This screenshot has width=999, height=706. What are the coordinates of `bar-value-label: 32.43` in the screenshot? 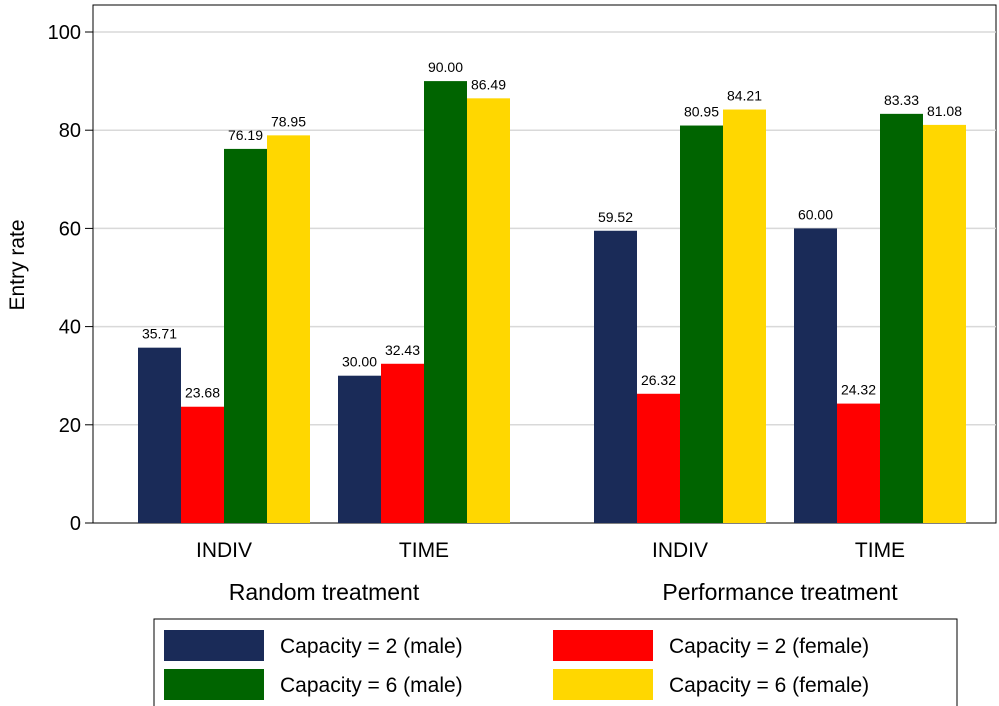 It's located at (402, 350).